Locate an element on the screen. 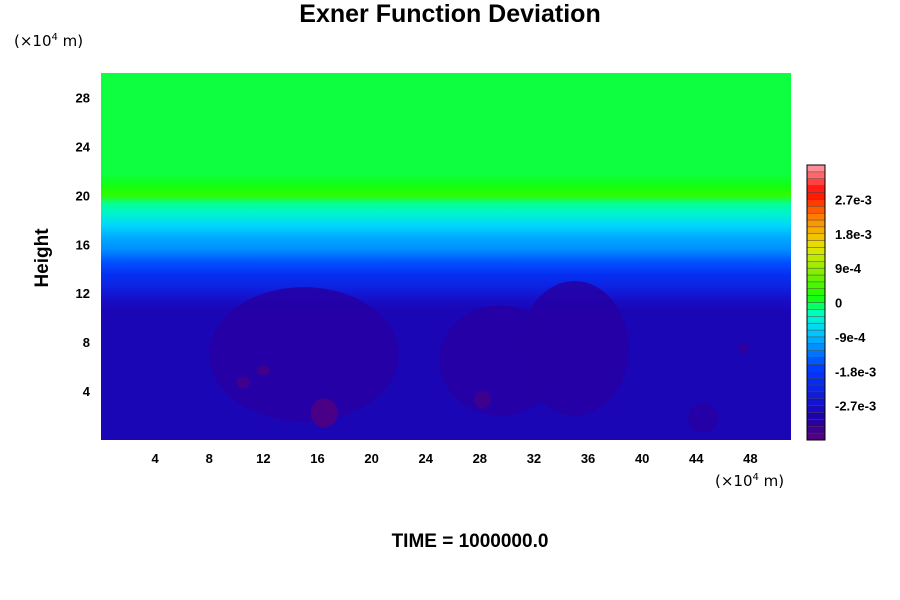 This screenshot has height=600, width=900. y-tick-label: 4 is located at coordinates (87, 391).